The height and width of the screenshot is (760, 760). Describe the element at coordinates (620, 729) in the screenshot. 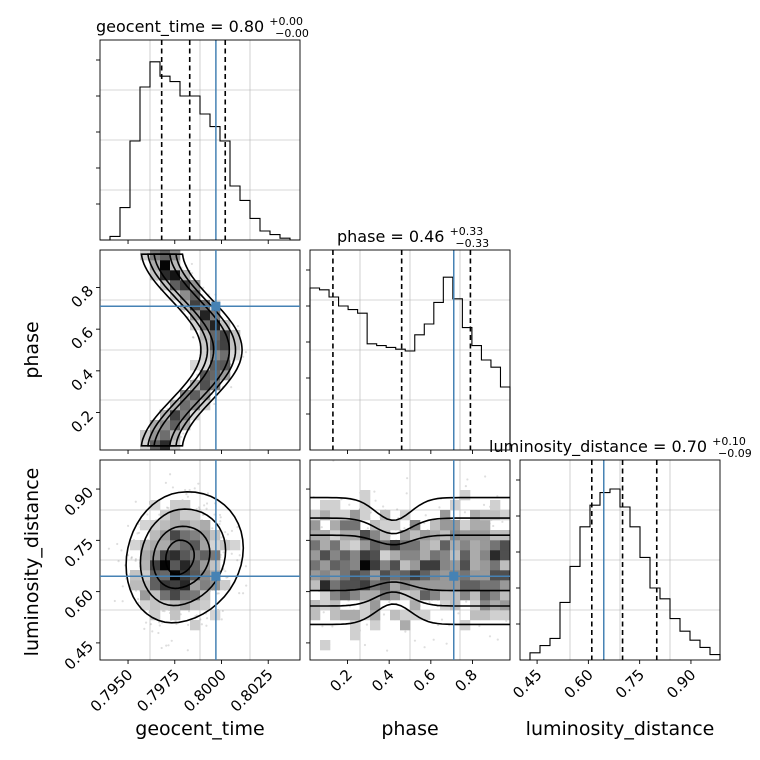

I see `xlabel-luminosity-distance: luminosity_distance` at that location.